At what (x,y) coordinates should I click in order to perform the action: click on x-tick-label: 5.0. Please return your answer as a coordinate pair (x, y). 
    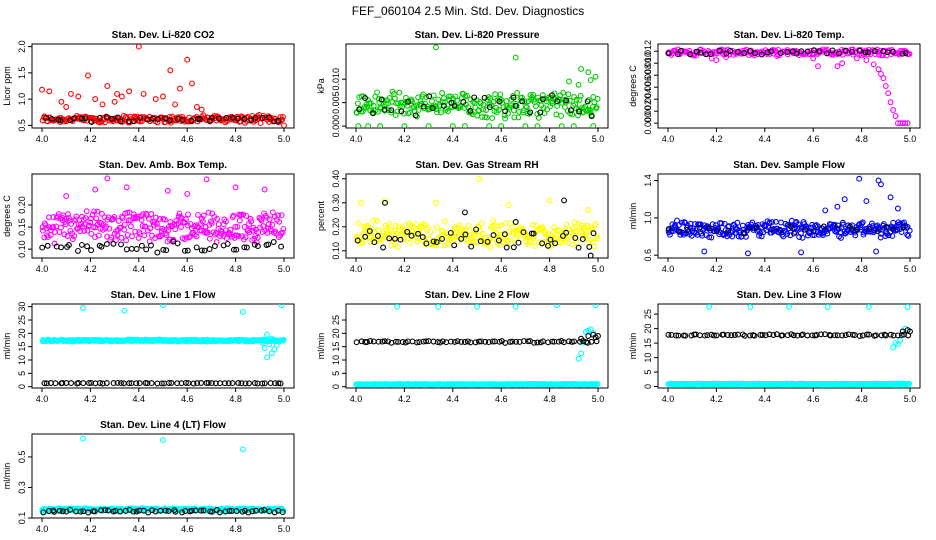
    Looking at the image, I should click on (598, 399).